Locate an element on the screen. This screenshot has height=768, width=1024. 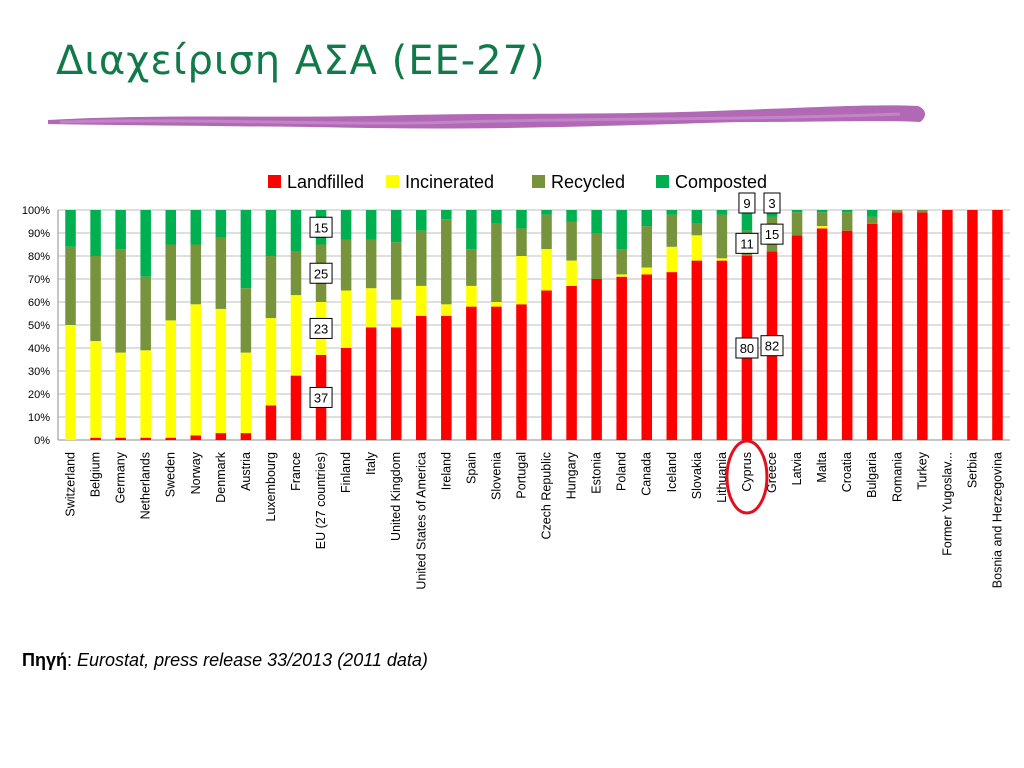
highlight-circle is located at coordinates (747, 477).